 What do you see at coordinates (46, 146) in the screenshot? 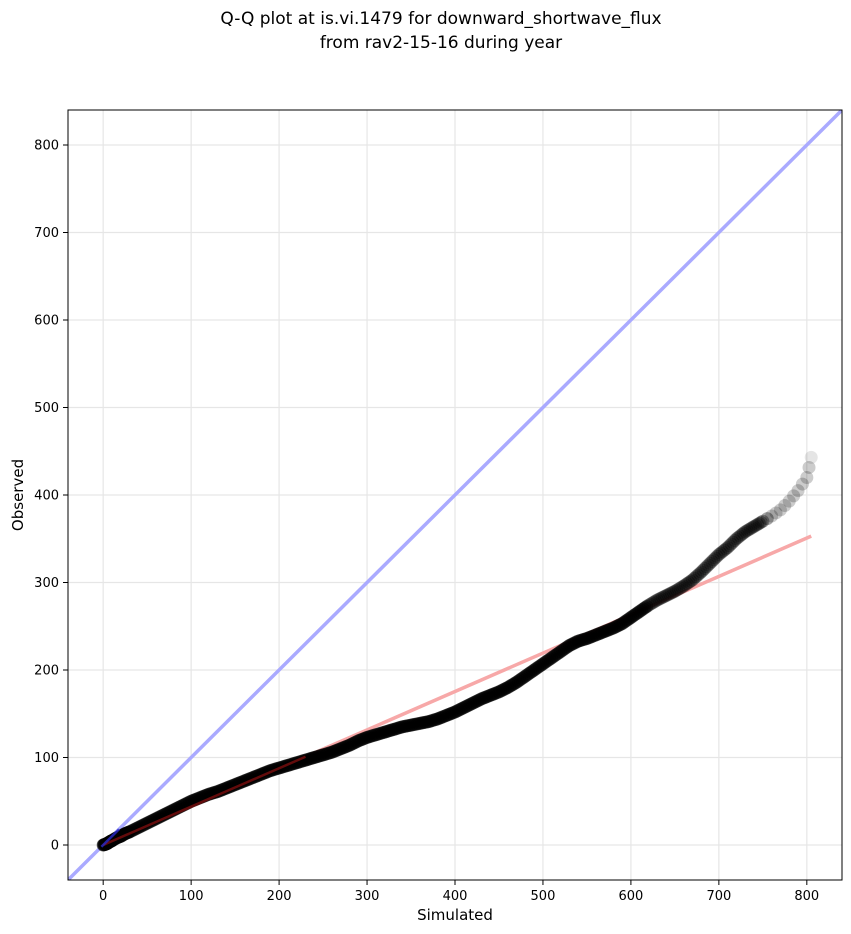
I see `y-tick-label: 800` at bounding box center [46, 146].